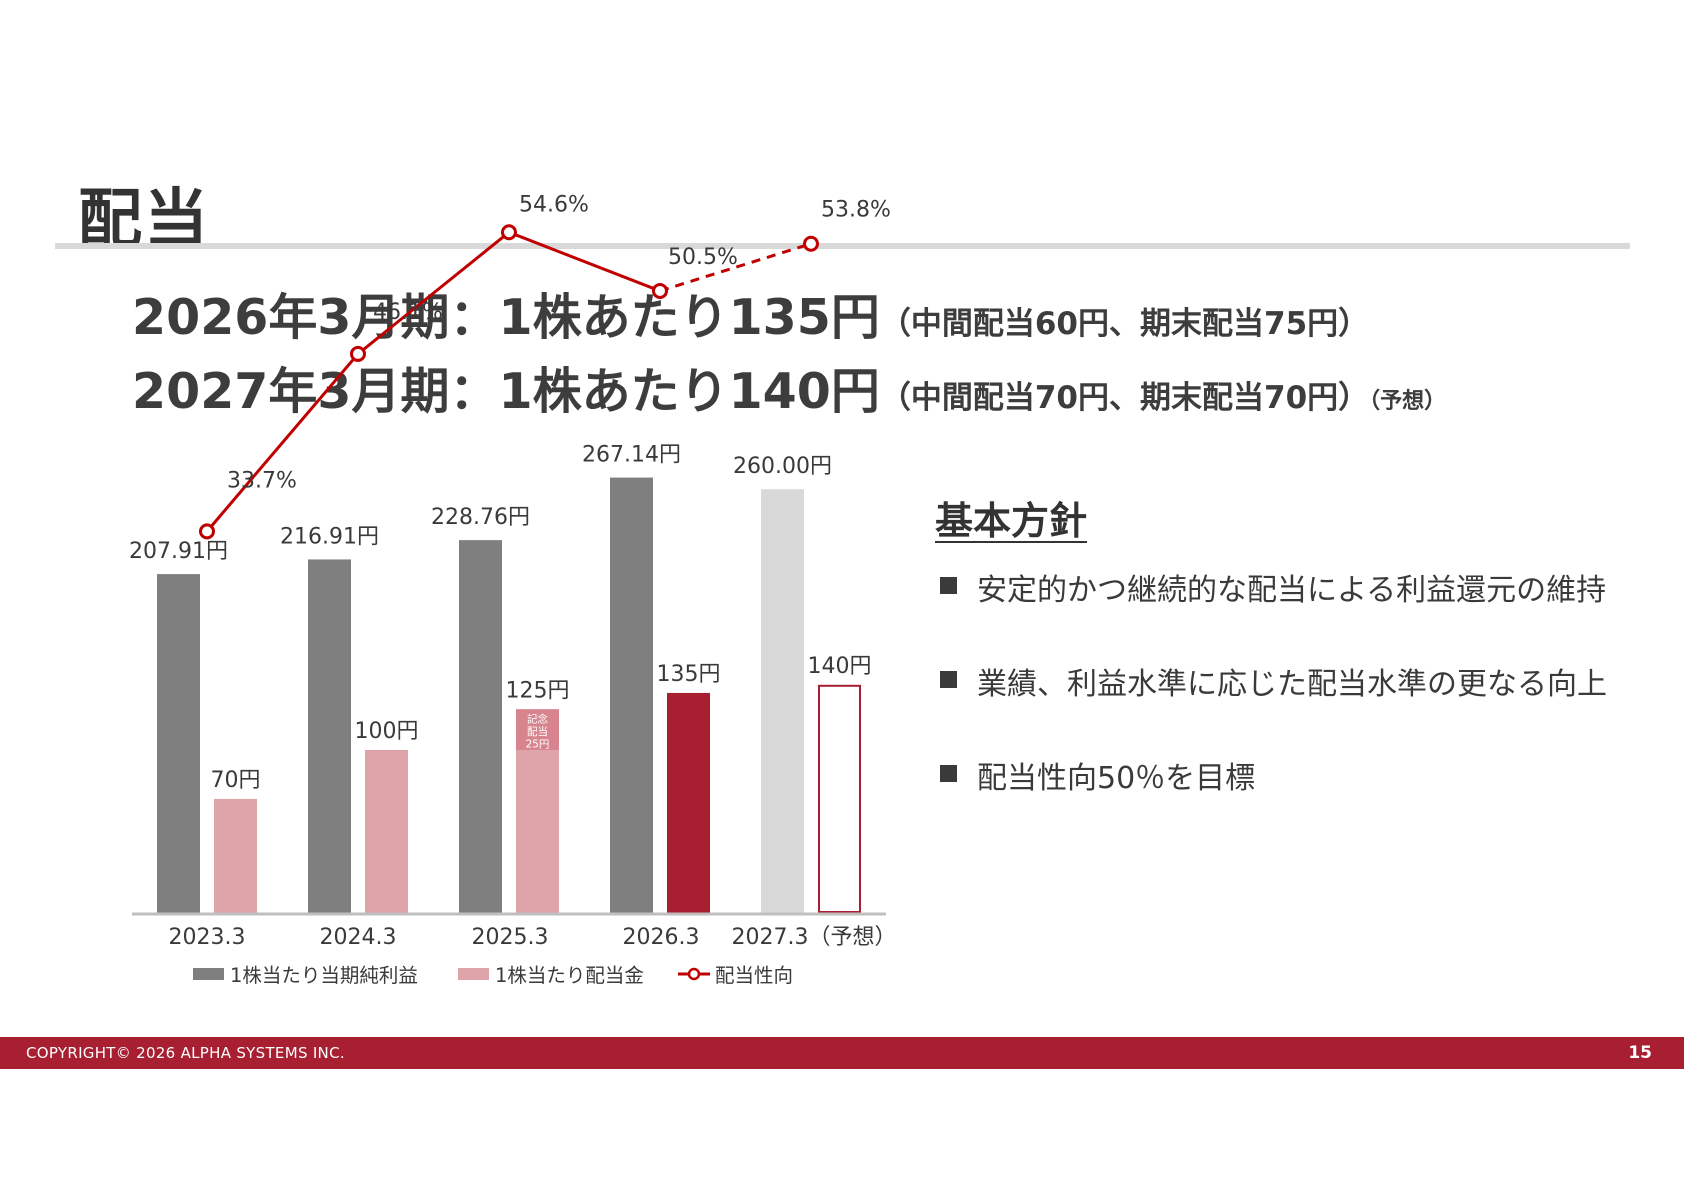 This screenshot has height=1190, width=1684. What do you see at coordinates (689, 674) in the screenshot?
I see `dividend-bar-label: 135円` at bounding box center [689, 674].